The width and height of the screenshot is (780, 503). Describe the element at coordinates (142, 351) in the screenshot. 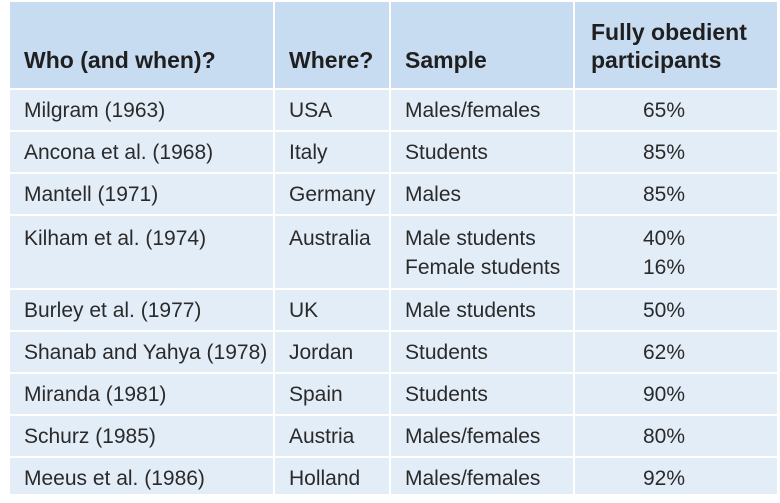

I see `cell-who: Shanab and Yahya (1978)` at that location.